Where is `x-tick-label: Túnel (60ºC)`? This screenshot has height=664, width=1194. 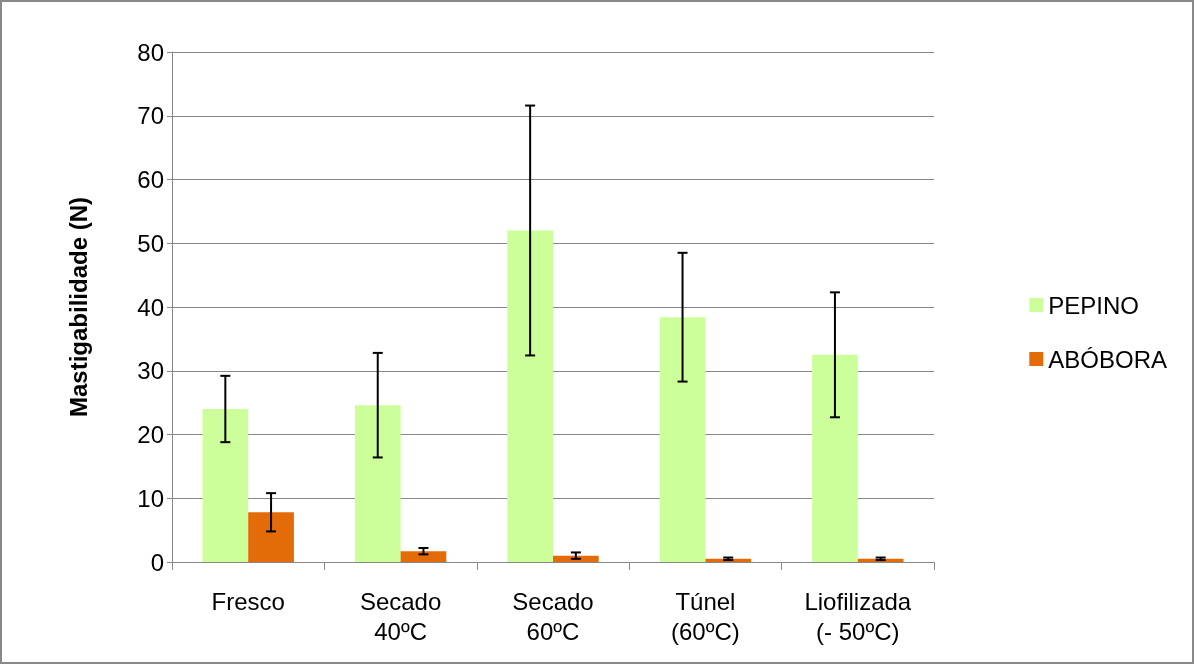 x-tick-label: Túnel (60ºC) is located at coordinates (705, 616).